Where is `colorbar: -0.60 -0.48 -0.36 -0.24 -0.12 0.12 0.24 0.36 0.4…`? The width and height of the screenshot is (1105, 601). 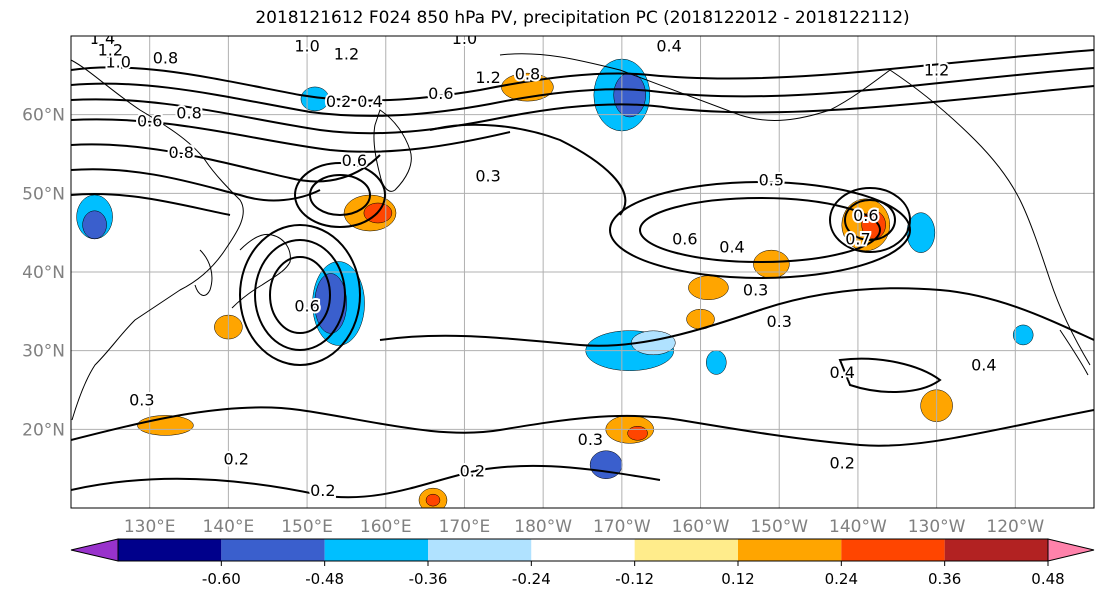
colorbar: -0.60 -0.48 -0.36 -0.24 -0.12 0.12 0.24 0.36 0.4… is located at coordinates (582, 563).